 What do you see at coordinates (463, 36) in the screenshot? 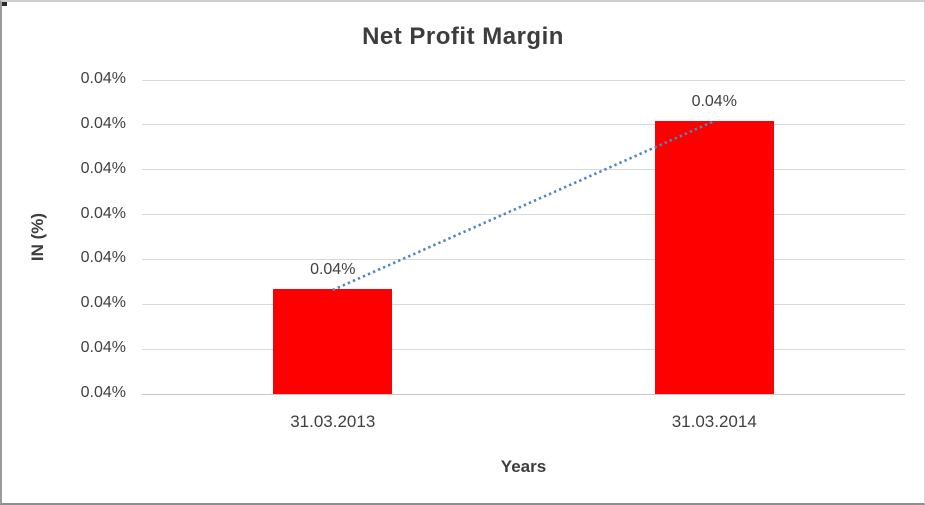
I see `chart-title: Net Profit Margin` at bounding box center [463, 36].